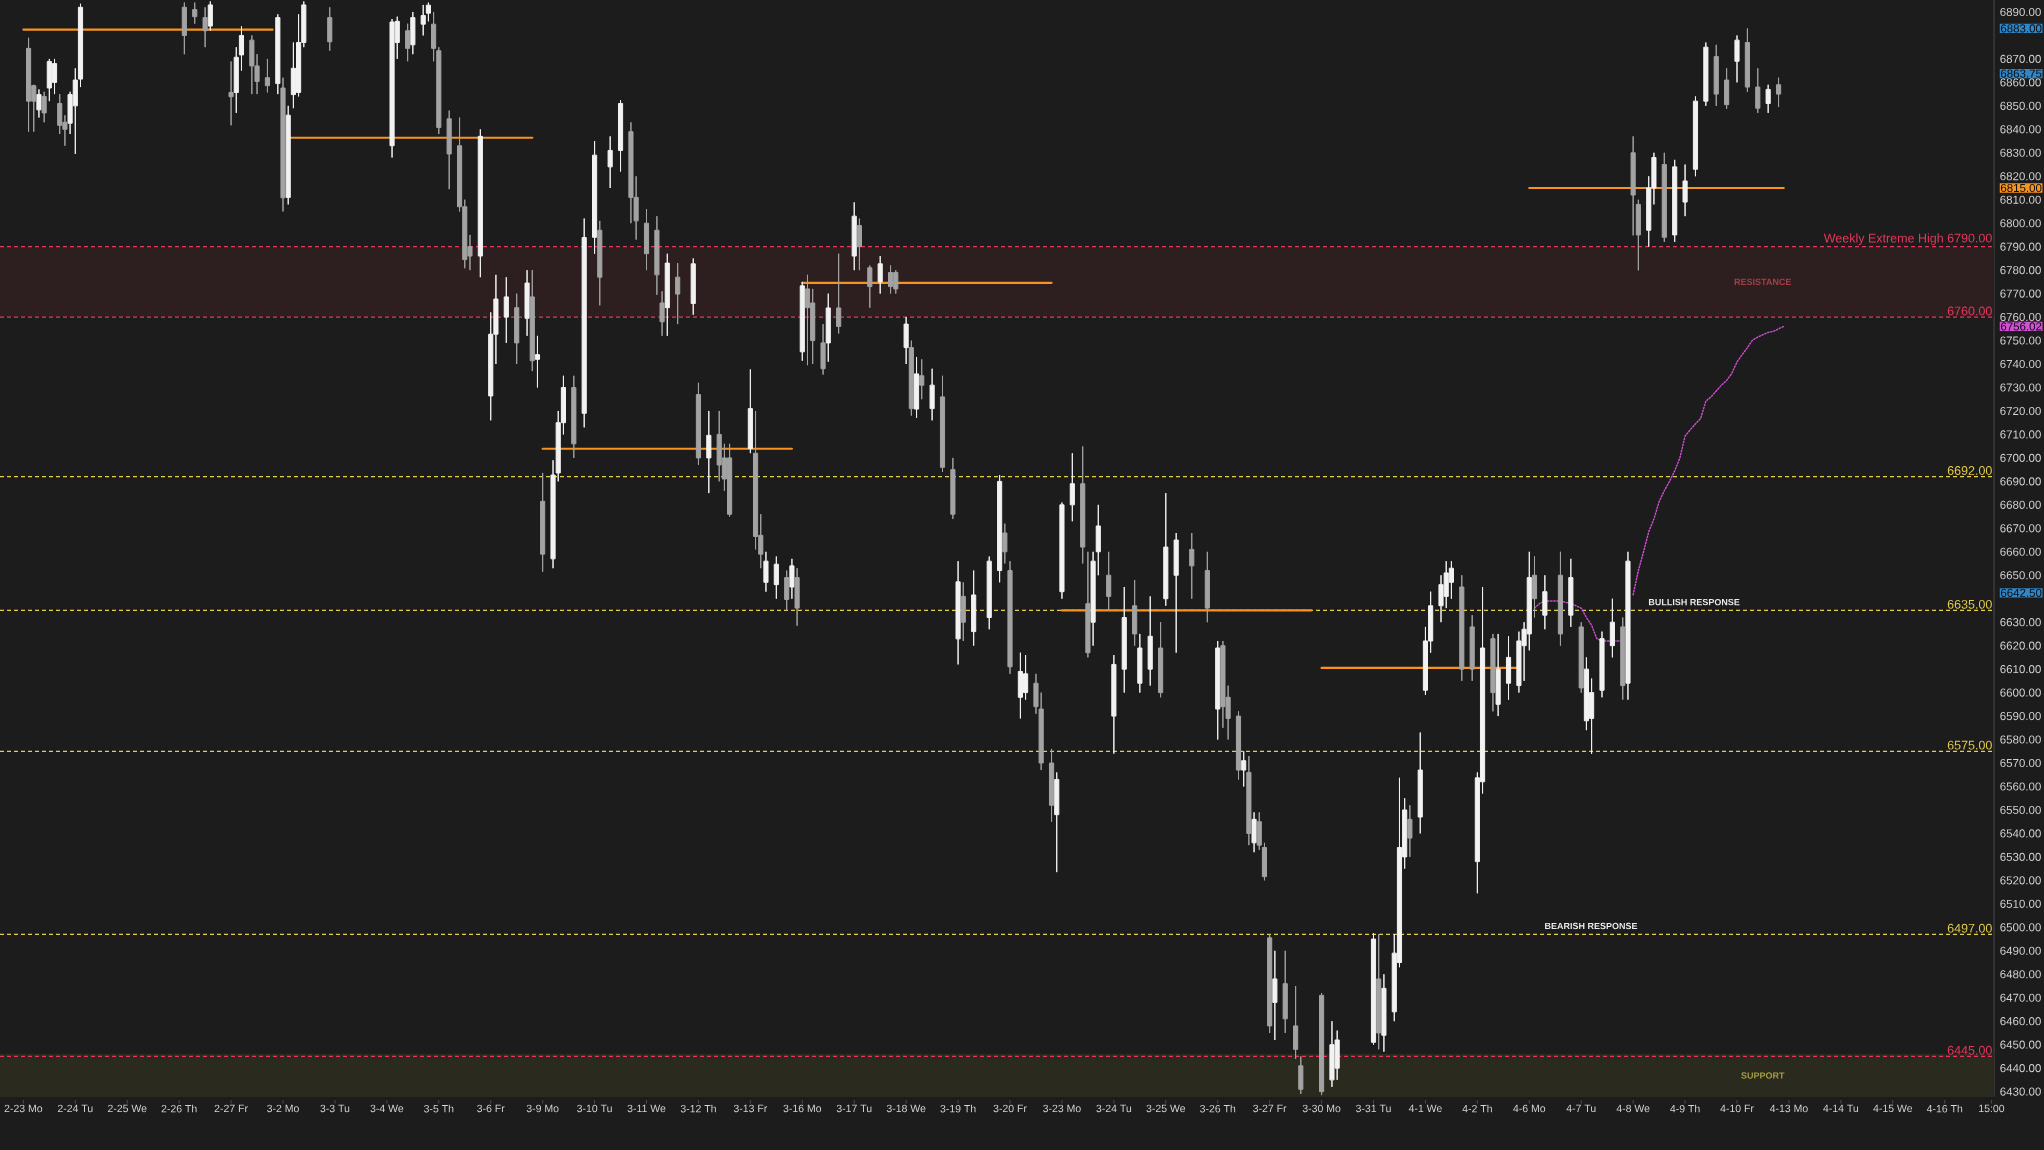  What do you see at coordinates (231, 1108) in the screenshot?
I see `x-tick-label: 2-27 Fr` at bounding box center [231, 1108].